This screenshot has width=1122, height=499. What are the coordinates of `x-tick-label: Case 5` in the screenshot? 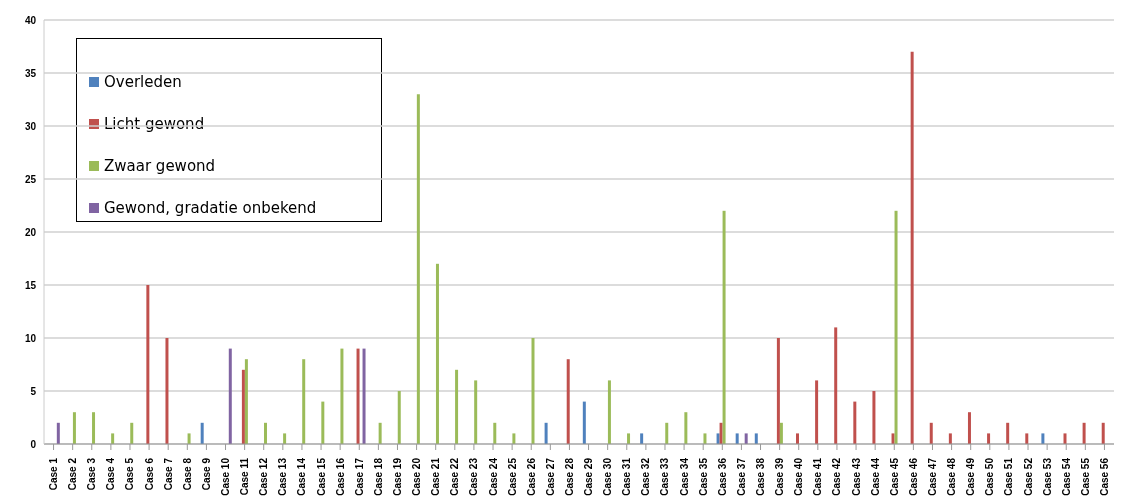 It's located at (130, 474).